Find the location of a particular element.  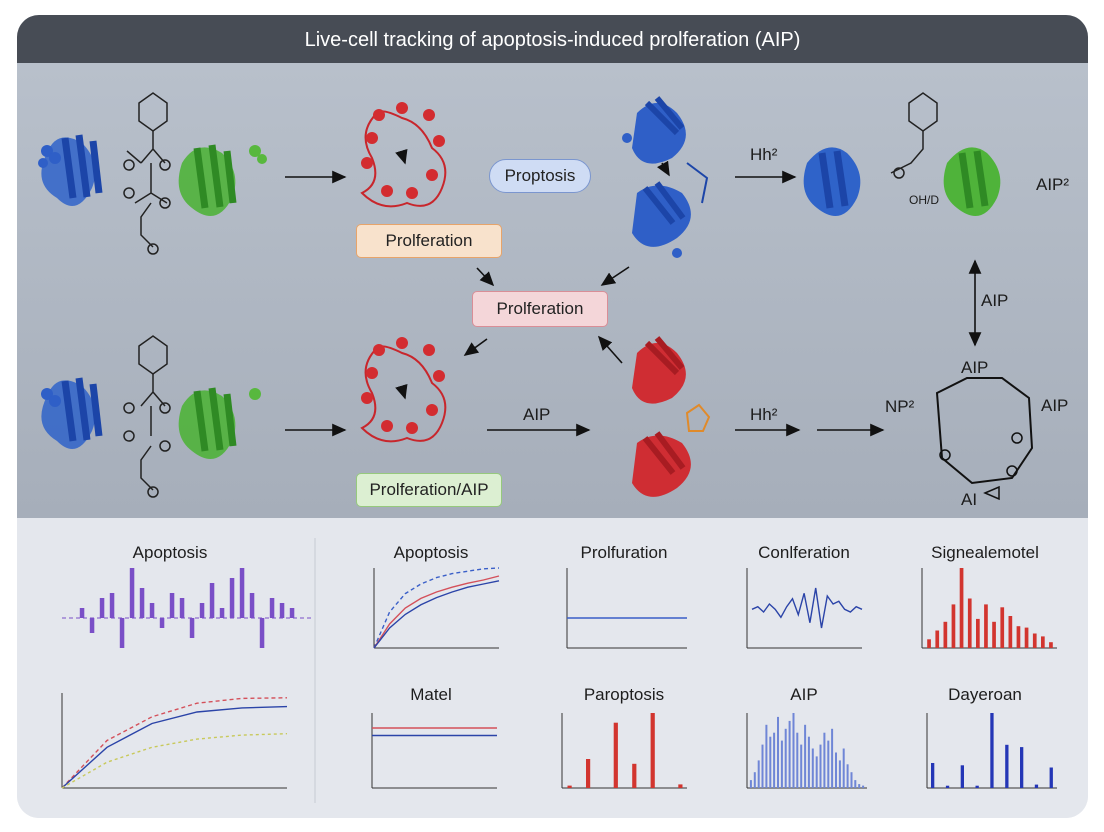

panel-title-dayeroan: Dayeroan is located at coordinates (985, 694).